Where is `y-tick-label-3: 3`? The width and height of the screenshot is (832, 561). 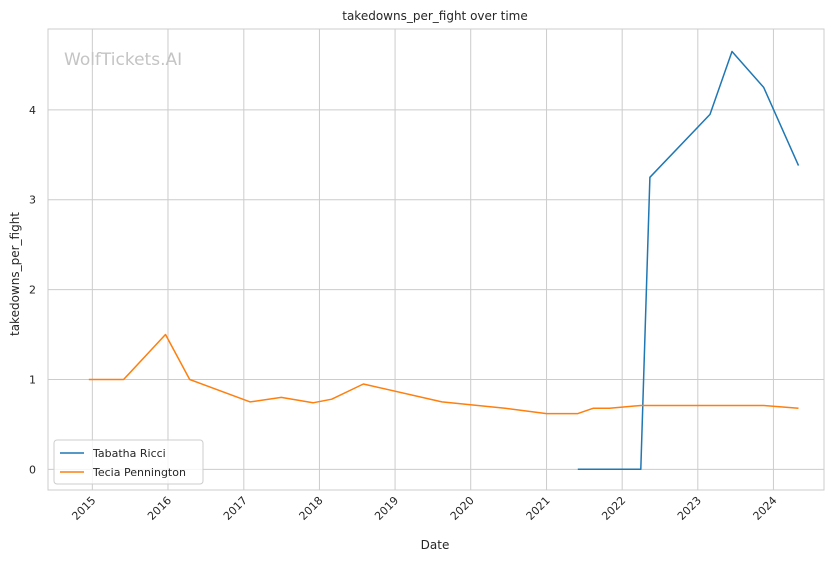 y-tick-label-3: 3 is located at coordinates (32, 200).